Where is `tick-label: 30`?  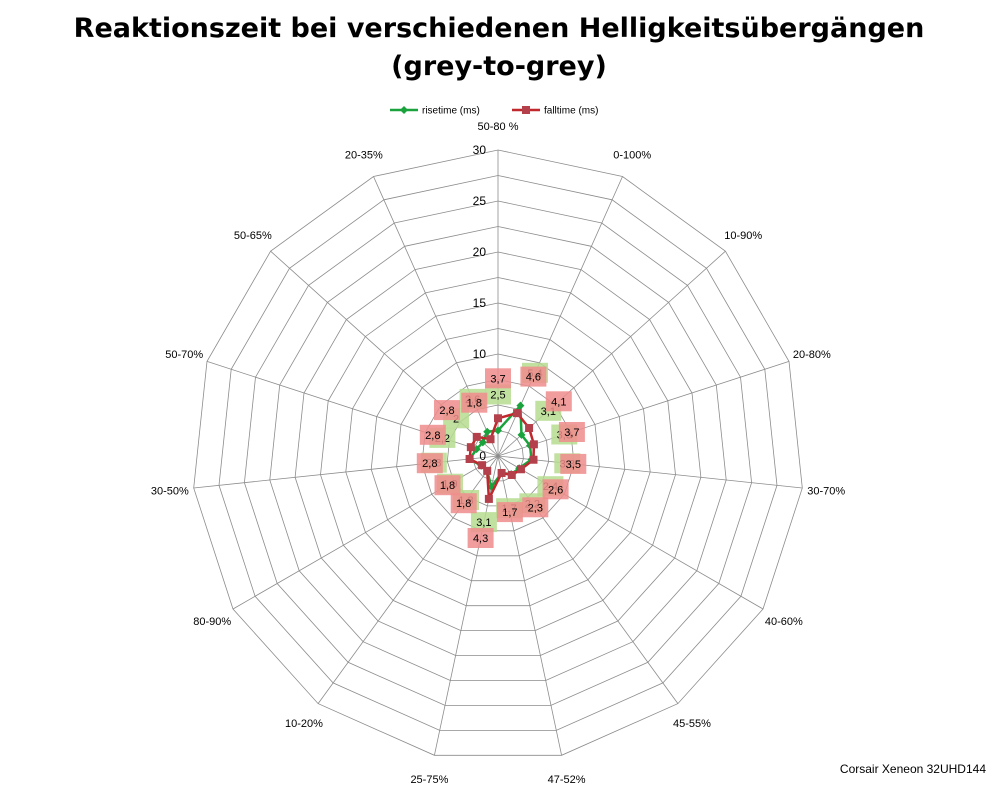
tick-label: 30 is located at coordinates (480, 150).